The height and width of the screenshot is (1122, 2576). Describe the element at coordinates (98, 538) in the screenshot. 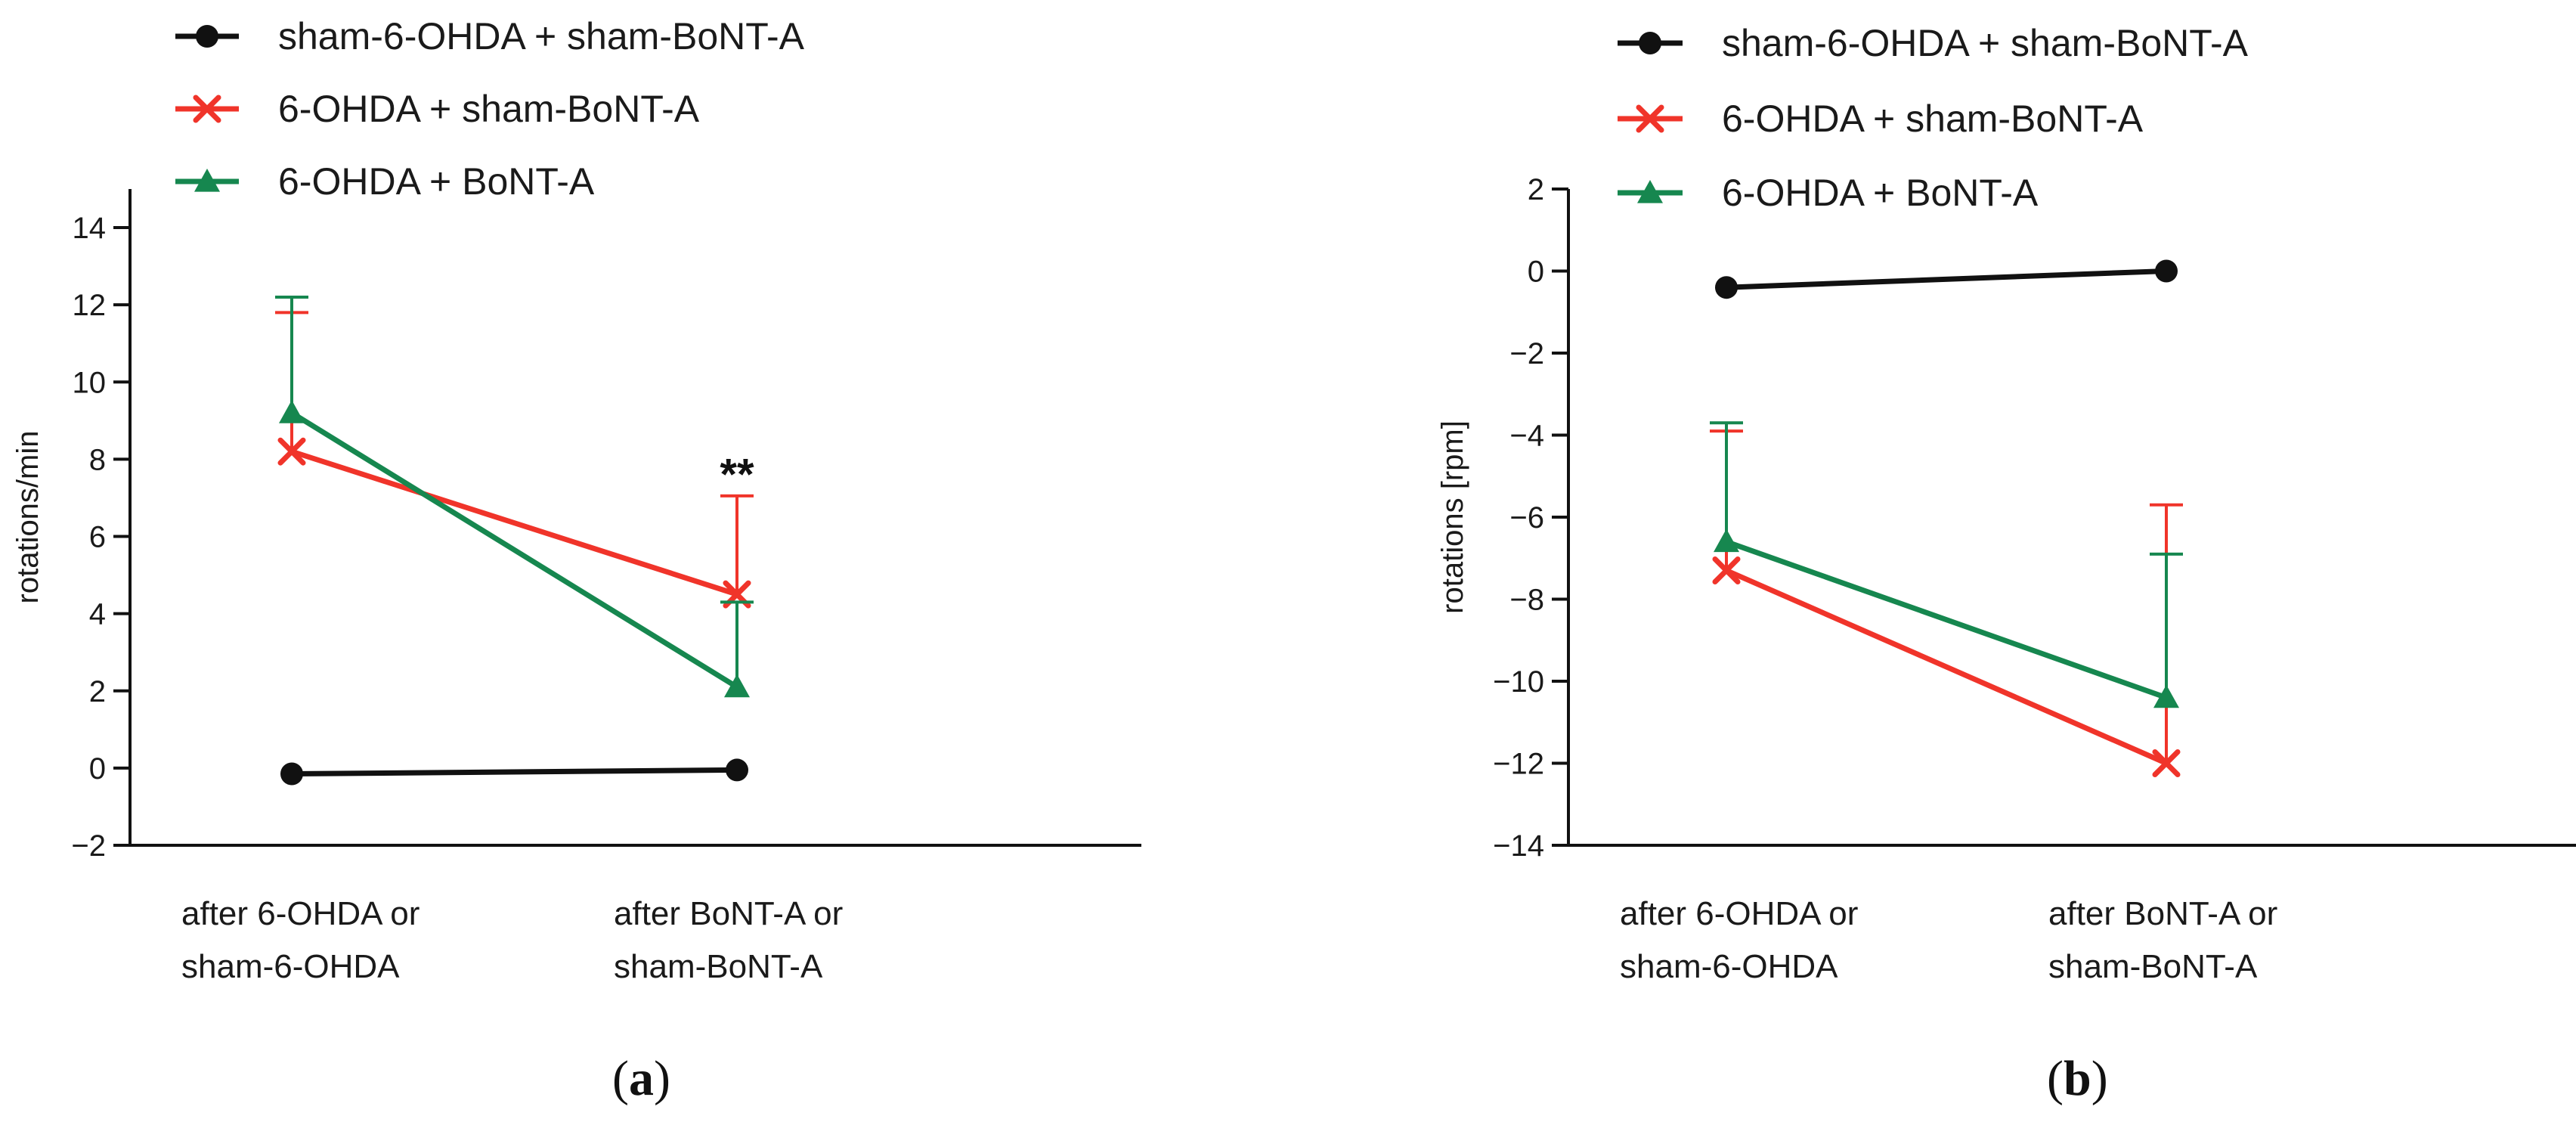

I see `y-tick-label: 6` at that location.